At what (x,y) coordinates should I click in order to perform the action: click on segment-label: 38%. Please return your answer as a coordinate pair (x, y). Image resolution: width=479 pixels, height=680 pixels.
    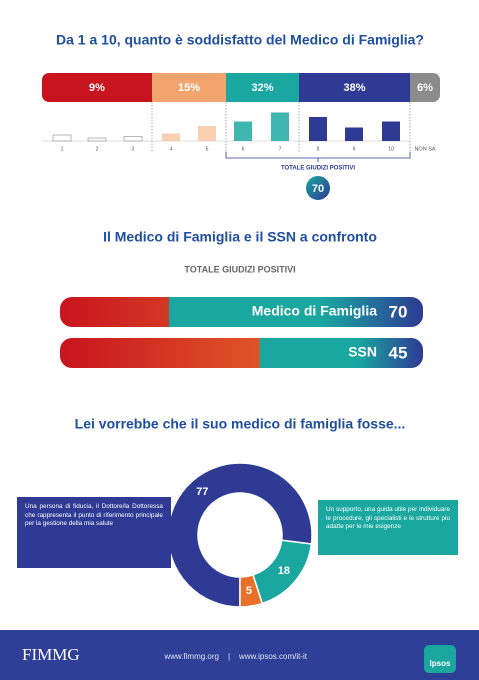
    Looking at the image, I should click on (354, 88).